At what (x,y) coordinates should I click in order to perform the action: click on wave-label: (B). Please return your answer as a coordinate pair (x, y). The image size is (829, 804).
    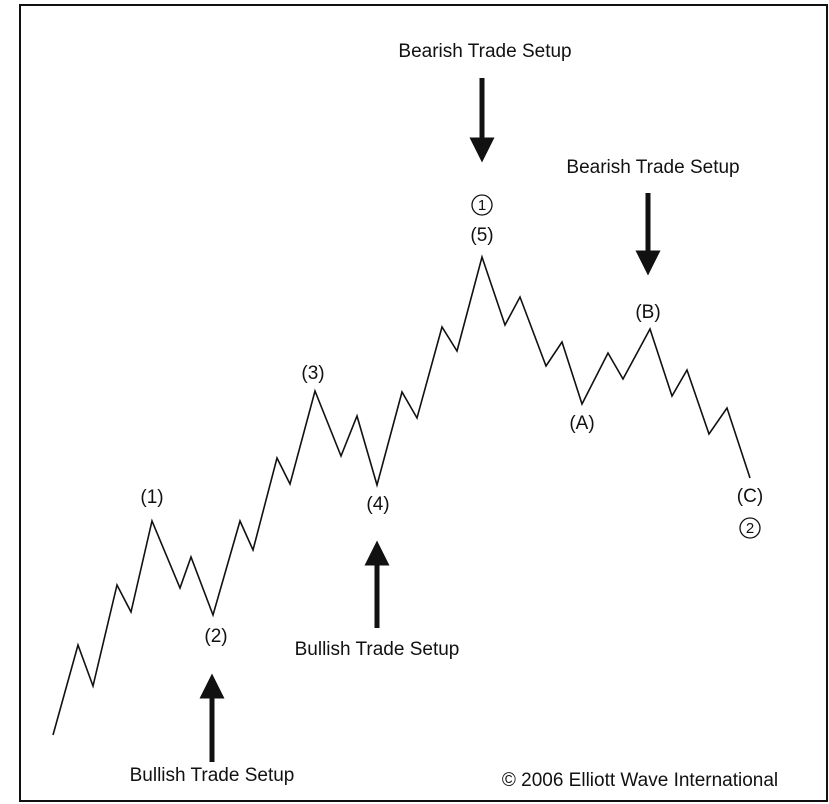
    Looking at the image, I should click on (647, 312).